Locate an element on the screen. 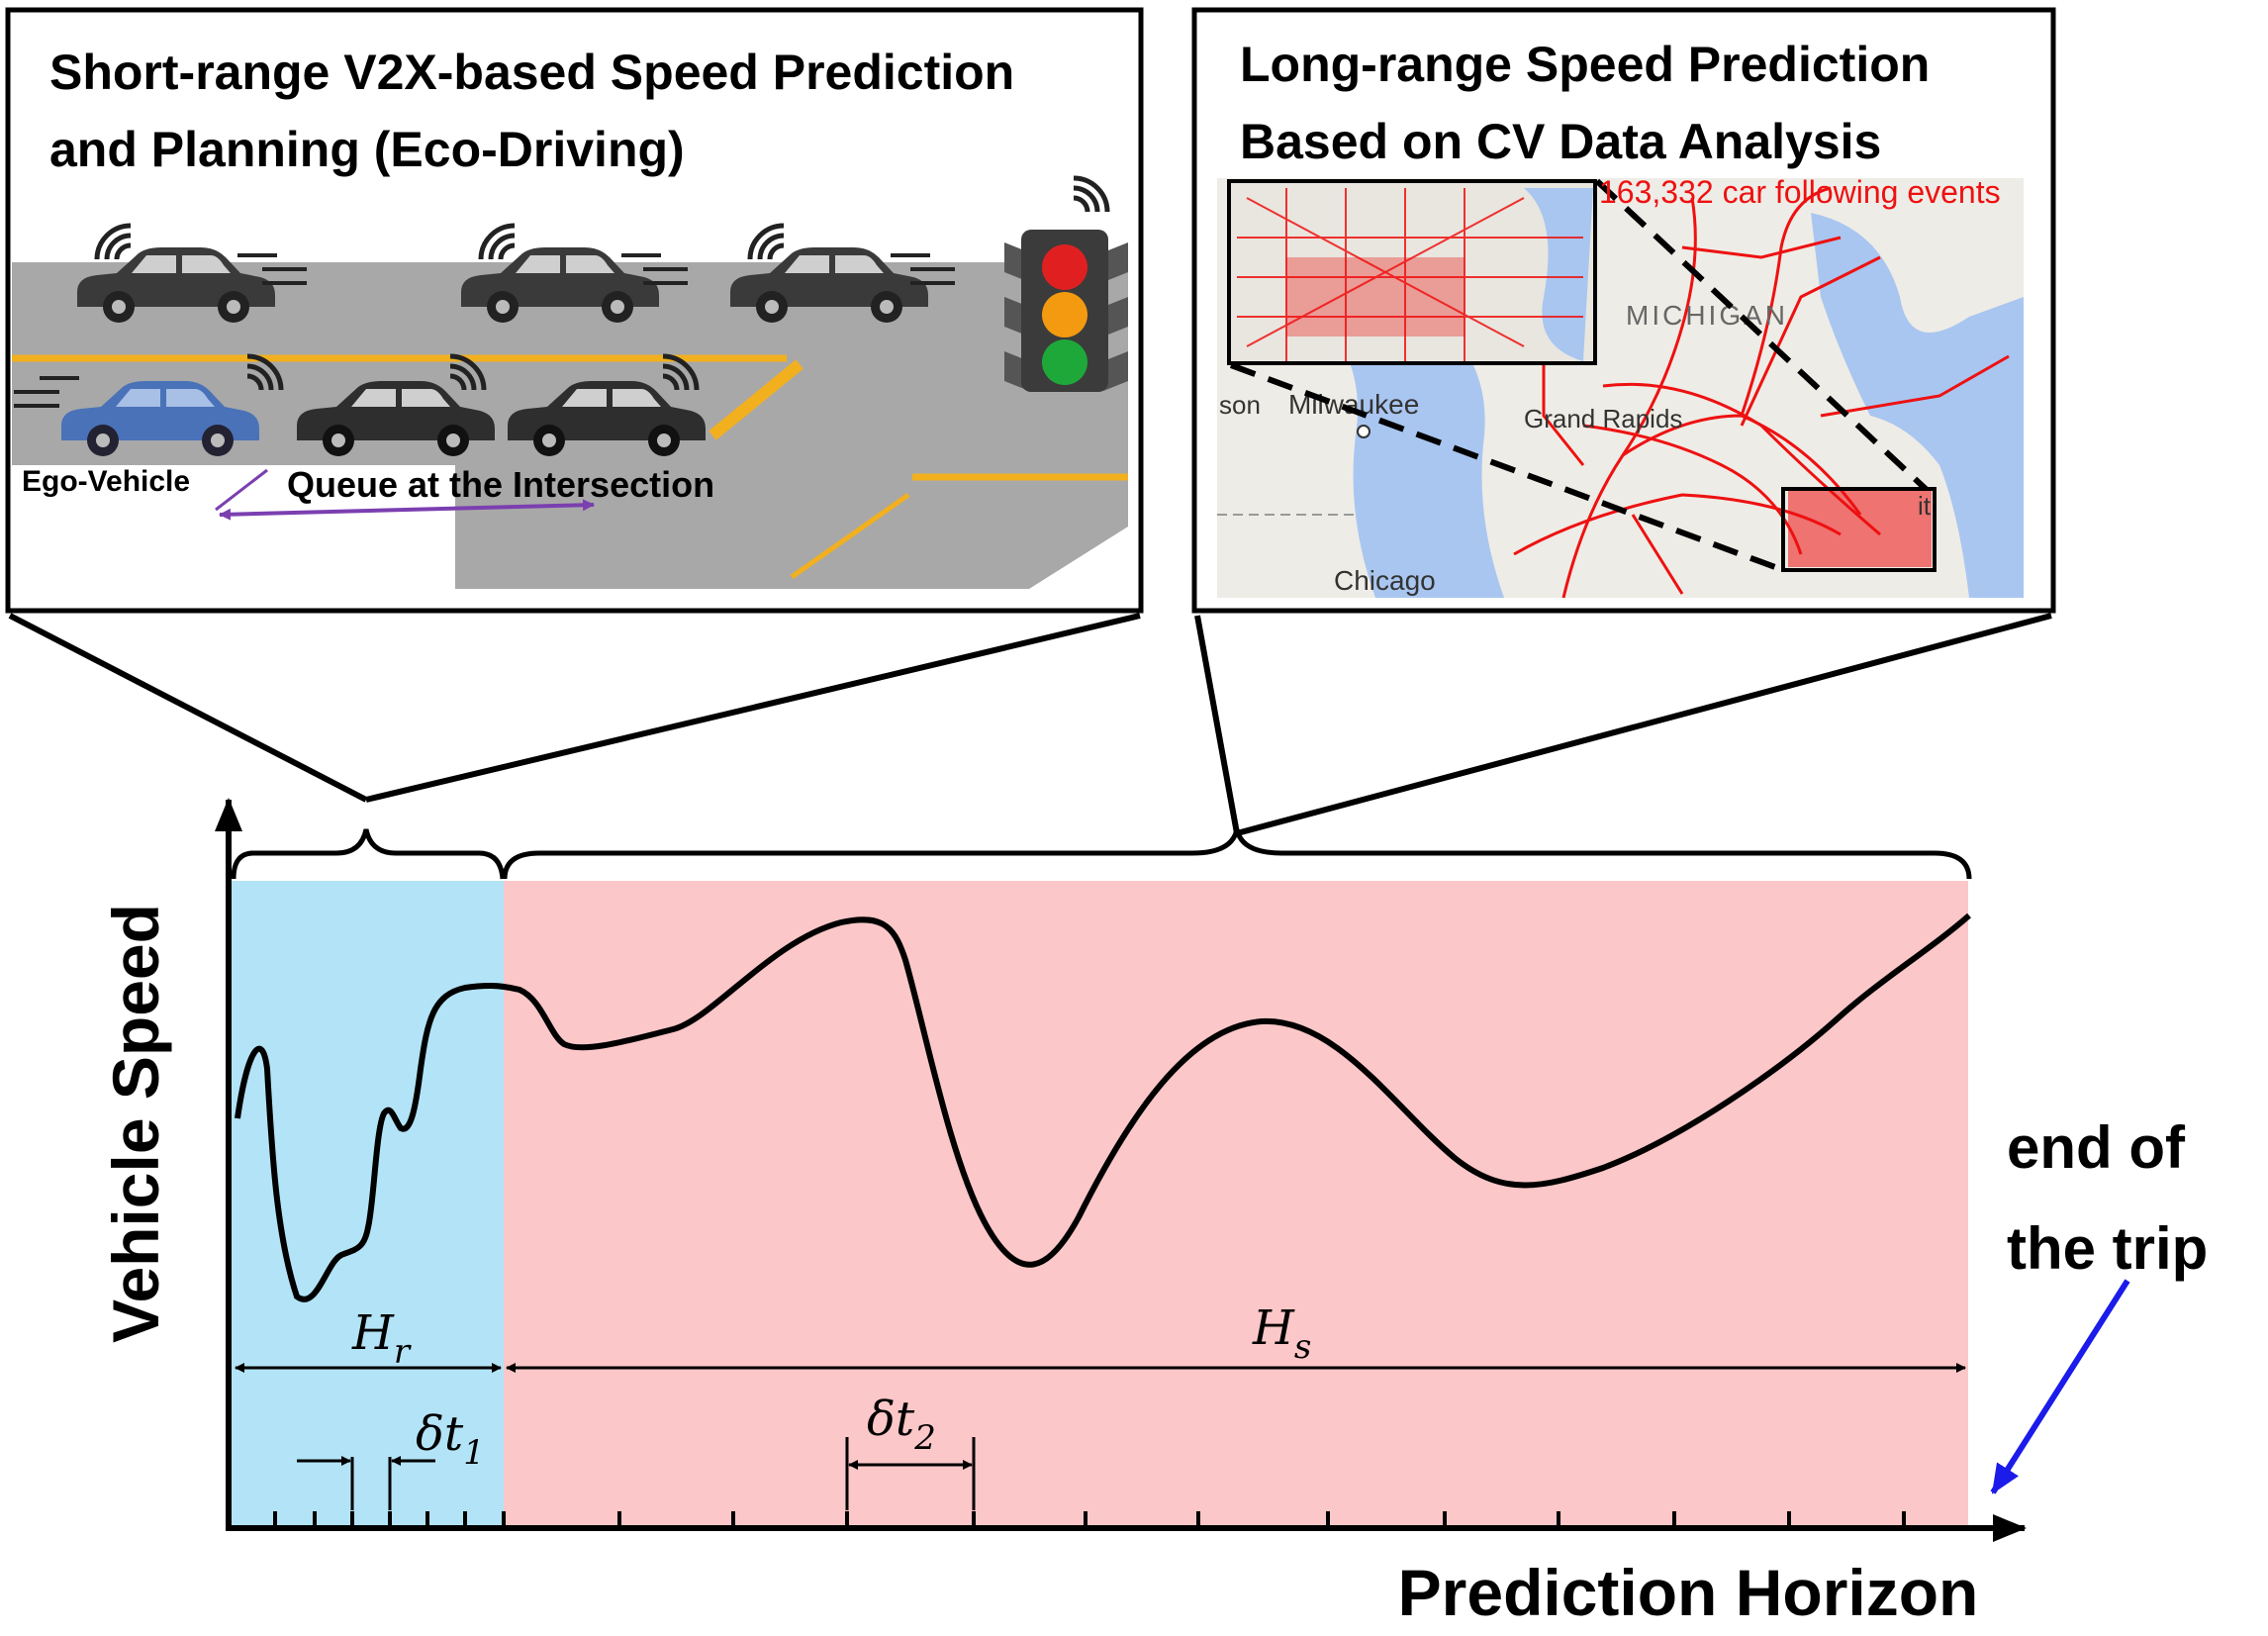 The image size is (2268, 1636). stop-line-near is located at coordinates (756, 399).